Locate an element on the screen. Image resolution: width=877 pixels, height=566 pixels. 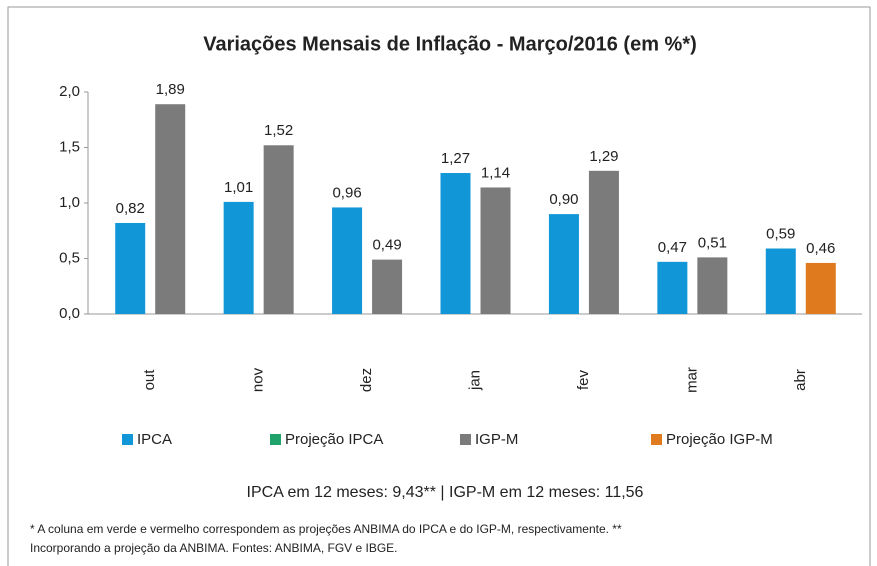
data-label: 0,90 is located at coordinates (563, 199).